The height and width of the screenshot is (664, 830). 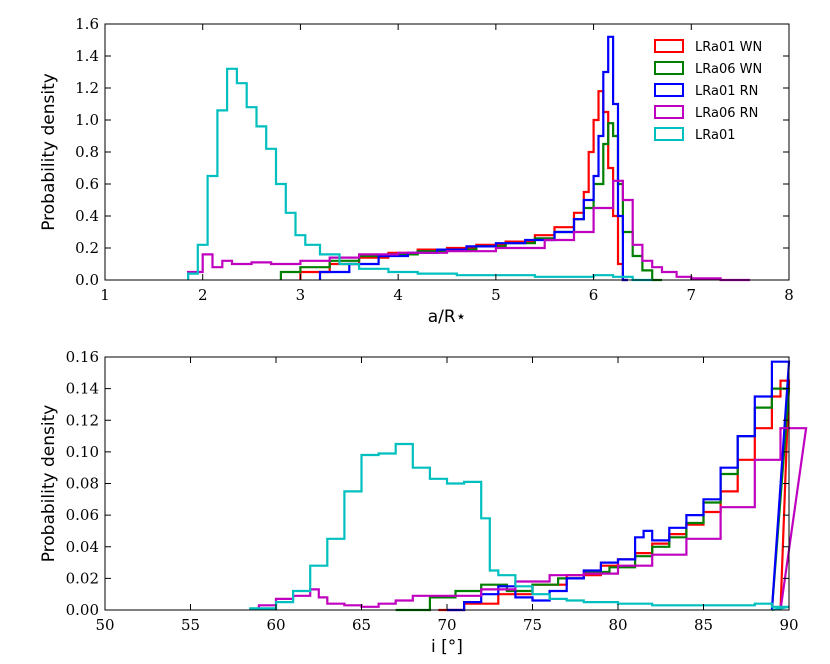 I want to click on y-tick-label: 1.2, so click(x=87, y=88).